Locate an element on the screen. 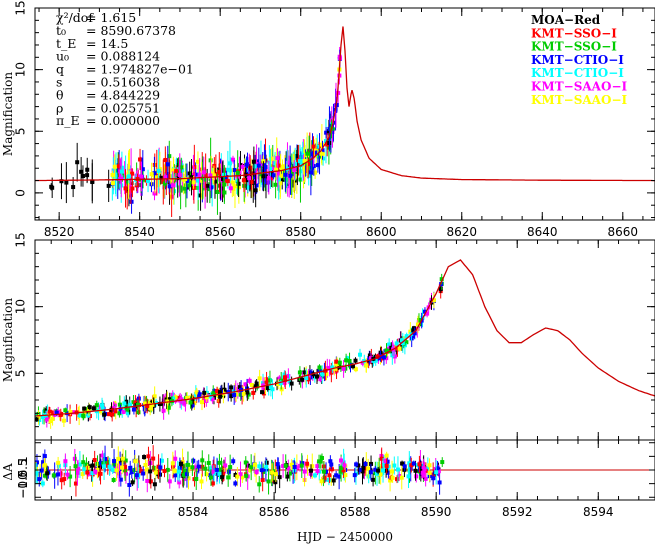  param-name: s is located at coordinates (59, 82).